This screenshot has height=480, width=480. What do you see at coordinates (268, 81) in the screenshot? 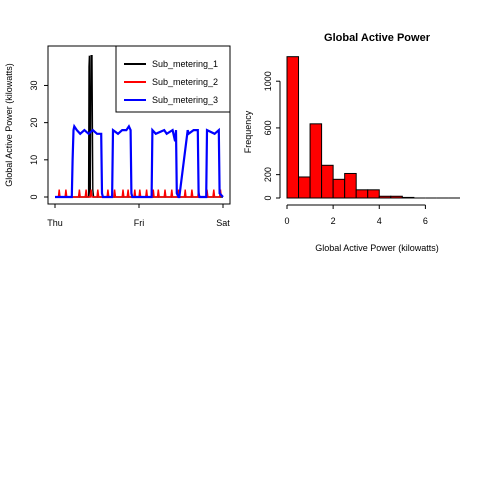
I see `y-tick-label: 1000` at bounding box center [268, 81].